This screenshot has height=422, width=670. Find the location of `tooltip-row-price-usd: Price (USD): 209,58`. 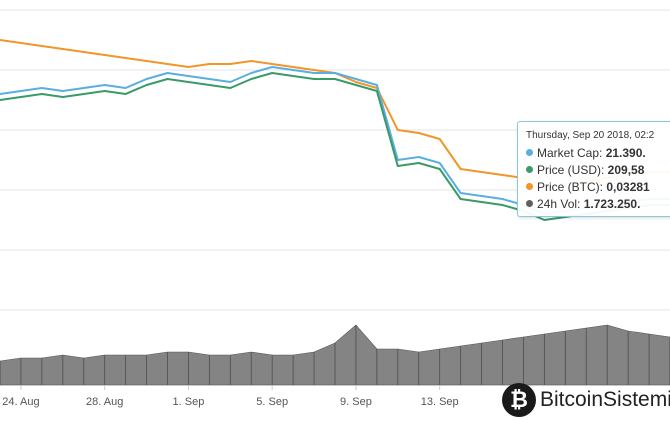

tooltip-row-price-usd: Price (USD): 209,58 is located at coordinates (598, 170).